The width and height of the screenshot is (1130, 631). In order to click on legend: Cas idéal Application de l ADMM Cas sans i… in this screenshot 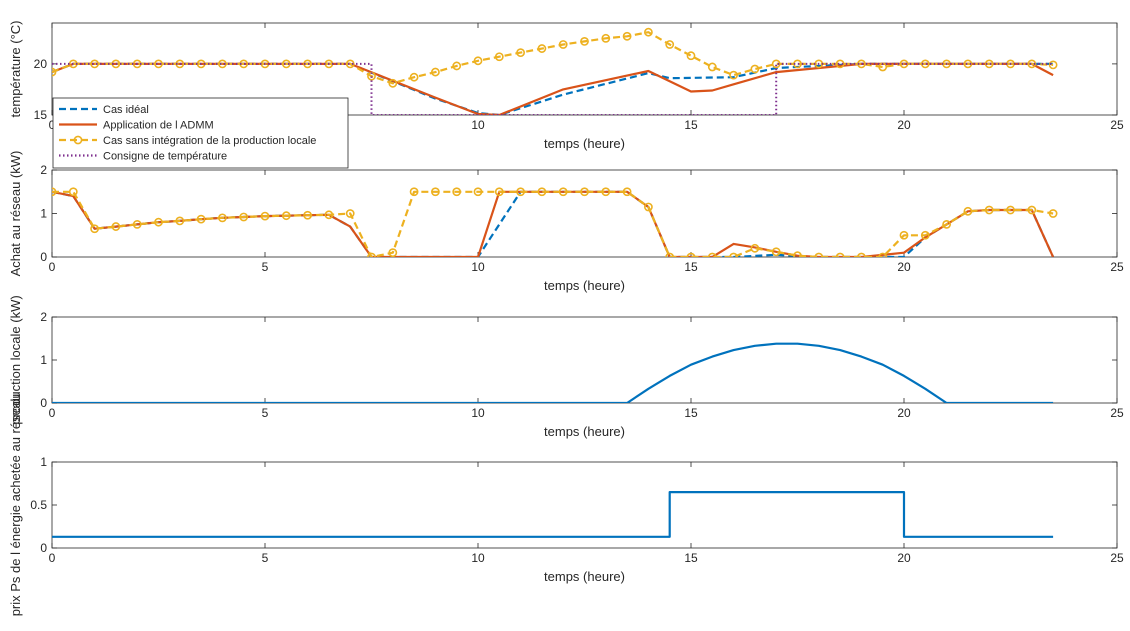, I will do `click(200, 133)`.